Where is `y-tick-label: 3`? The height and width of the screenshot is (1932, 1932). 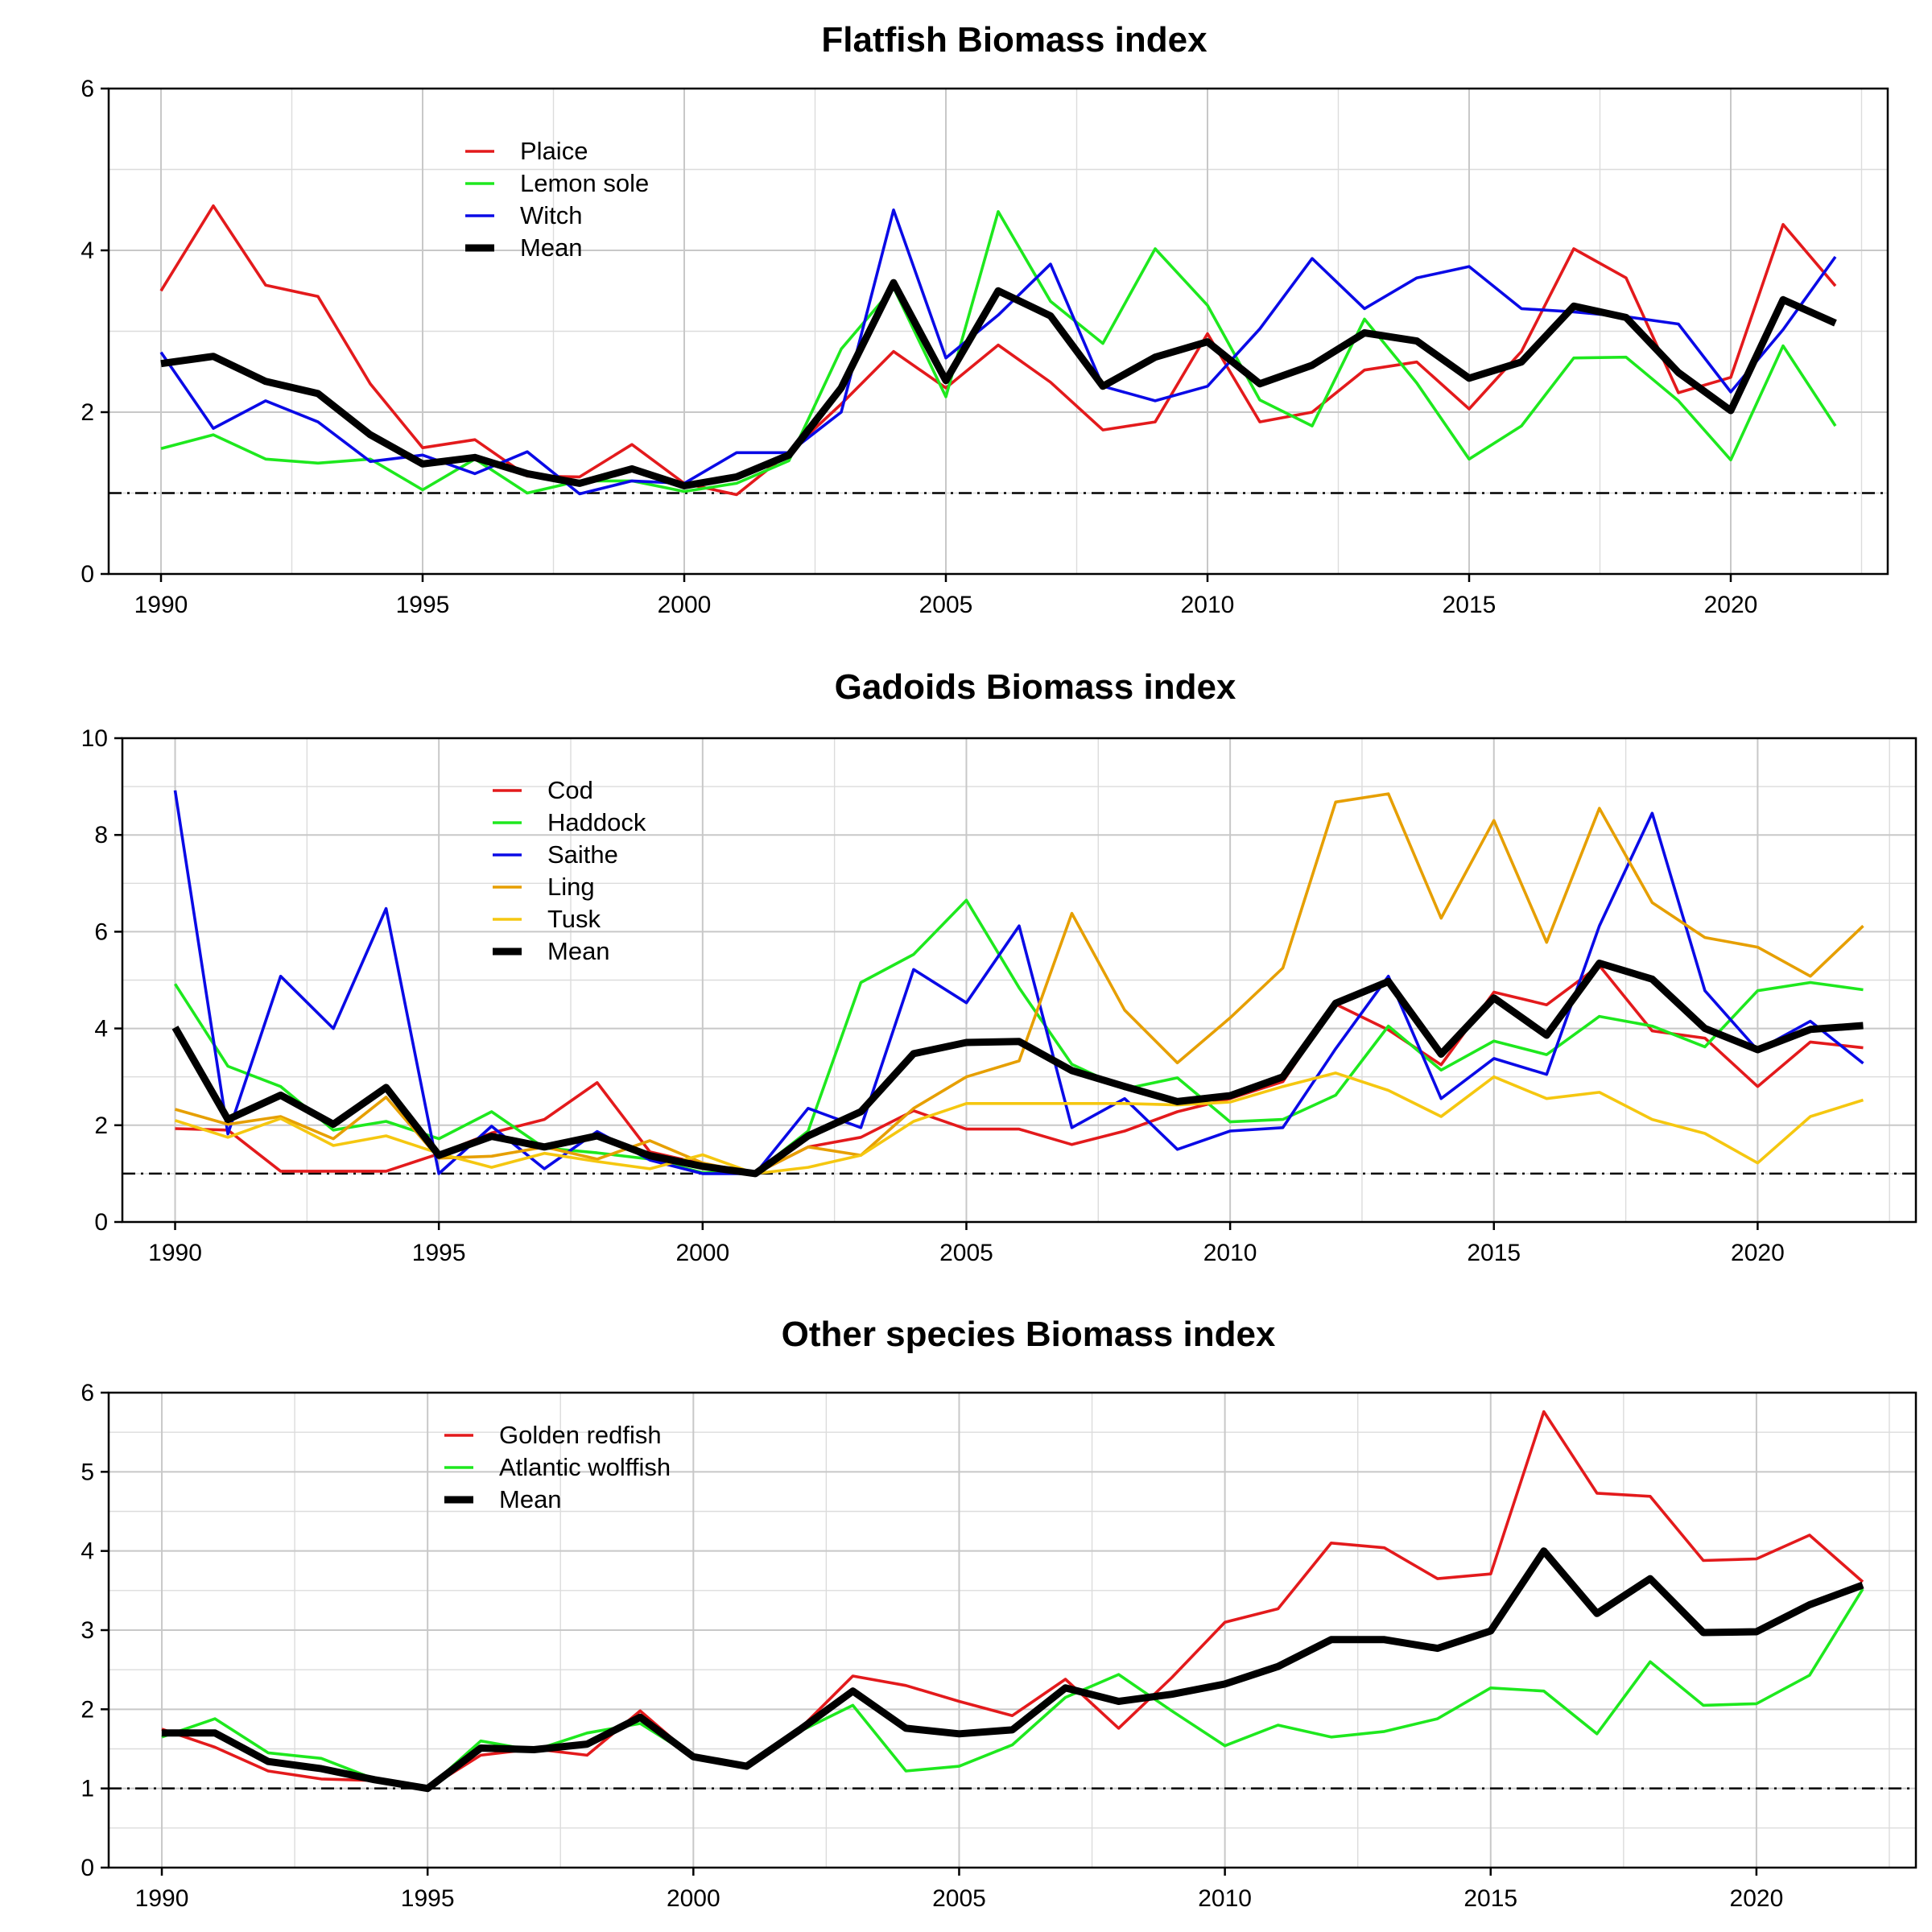
y-tick-label: 3 is located at coordinates (87, 1630).